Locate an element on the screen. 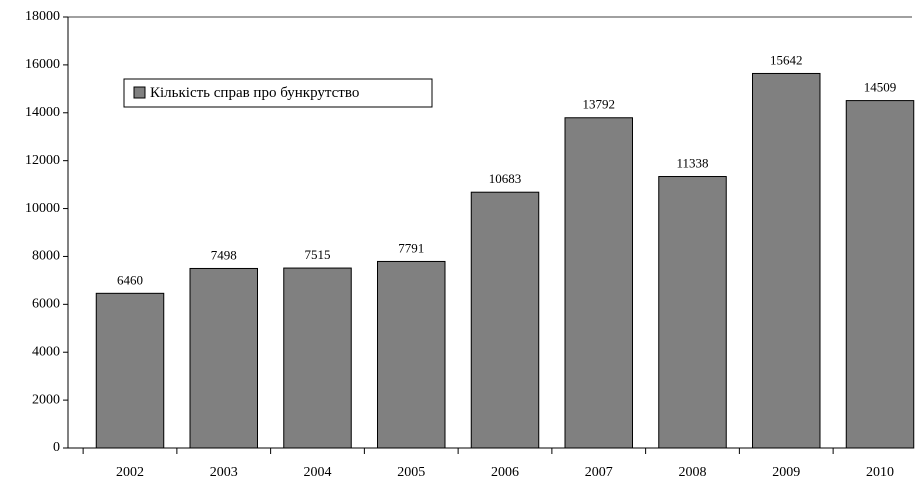 The width and height of the screenshot is (917, 483). x-tick-label: 2002 is located at coordinates (130, 472).